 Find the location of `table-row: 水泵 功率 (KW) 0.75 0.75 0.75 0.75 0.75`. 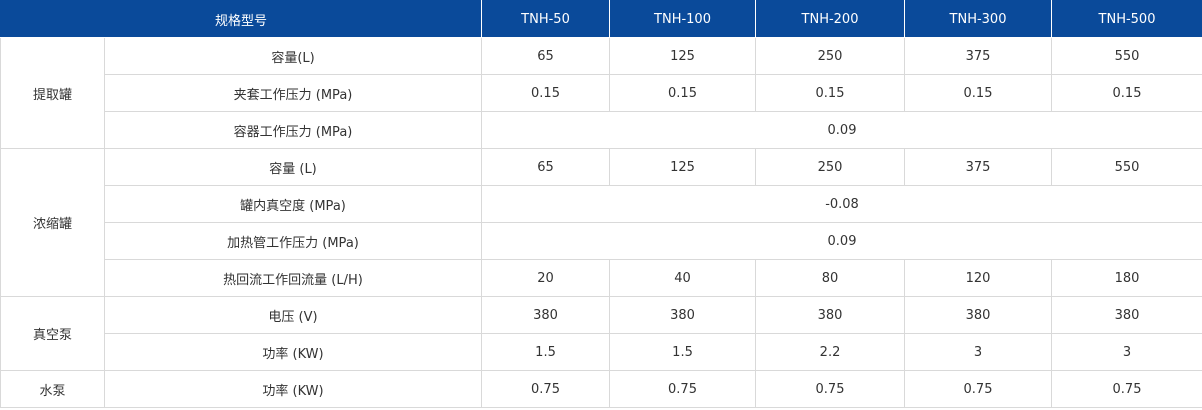

table-row: 水泵 功率 (KW) 0.75 0.75 0.75 0.75 0.75 is located at coordinates (601, 389).